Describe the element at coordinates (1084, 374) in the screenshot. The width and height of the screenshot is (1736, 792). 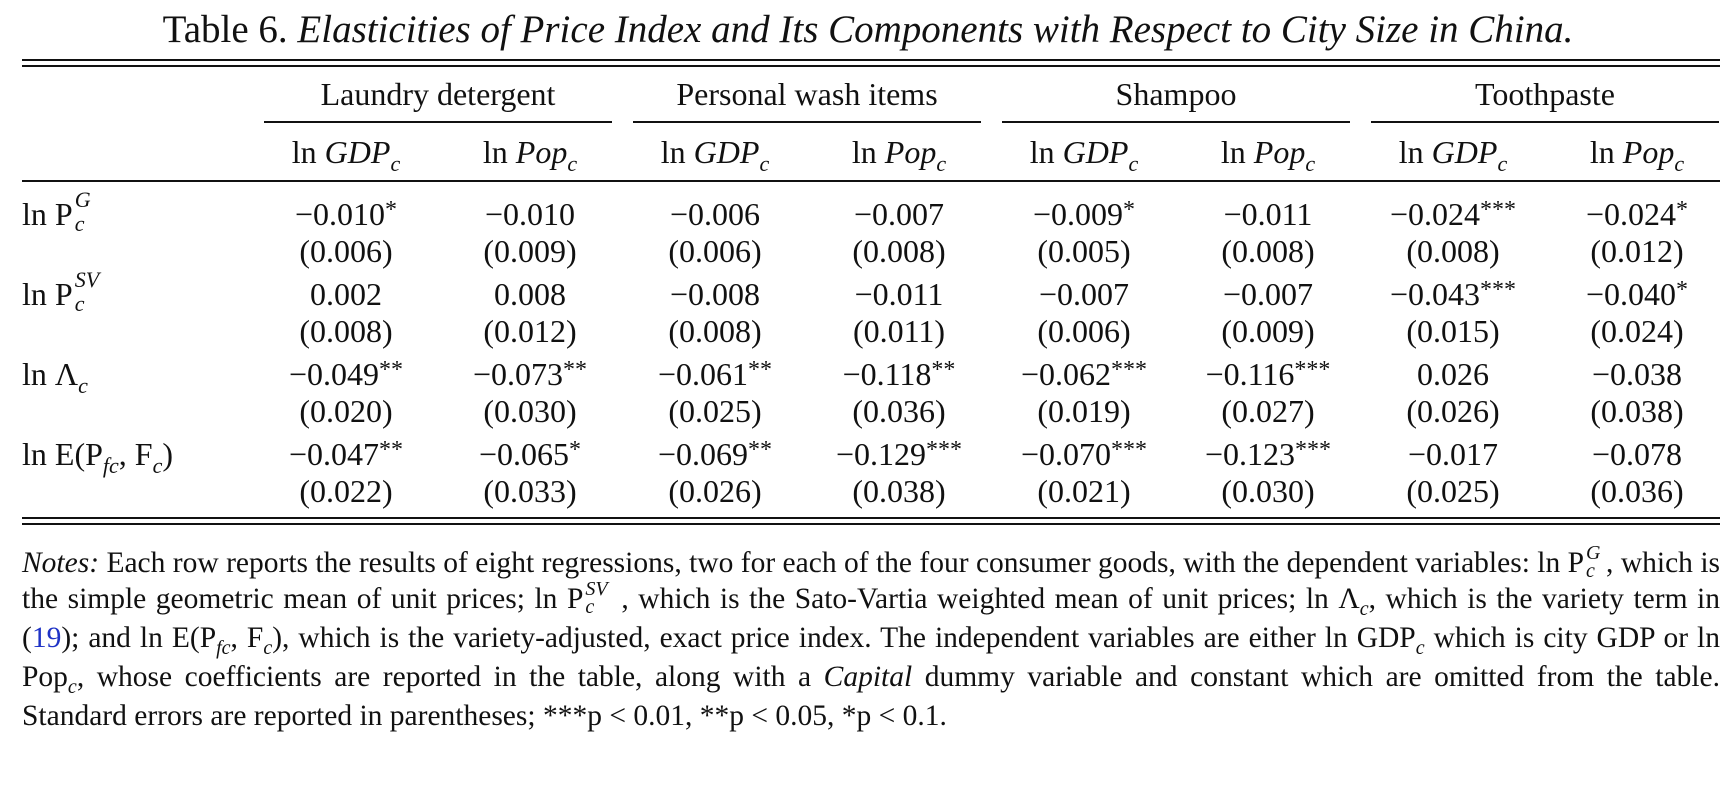
I see `coefficient-cell: −0.062***` at that location.